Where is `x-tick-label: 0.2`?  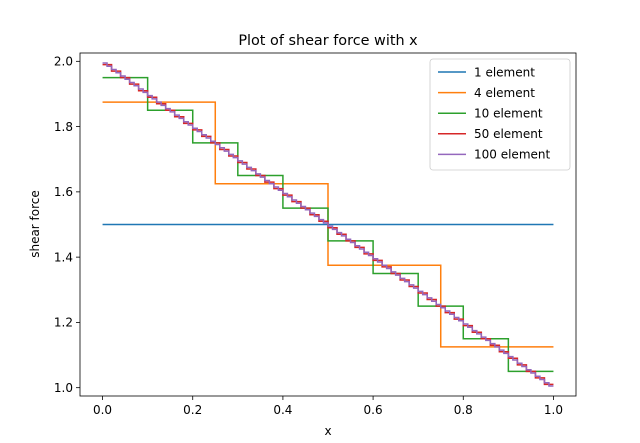 x-tick-label: 0.2 is located at coordinates (192, 410).